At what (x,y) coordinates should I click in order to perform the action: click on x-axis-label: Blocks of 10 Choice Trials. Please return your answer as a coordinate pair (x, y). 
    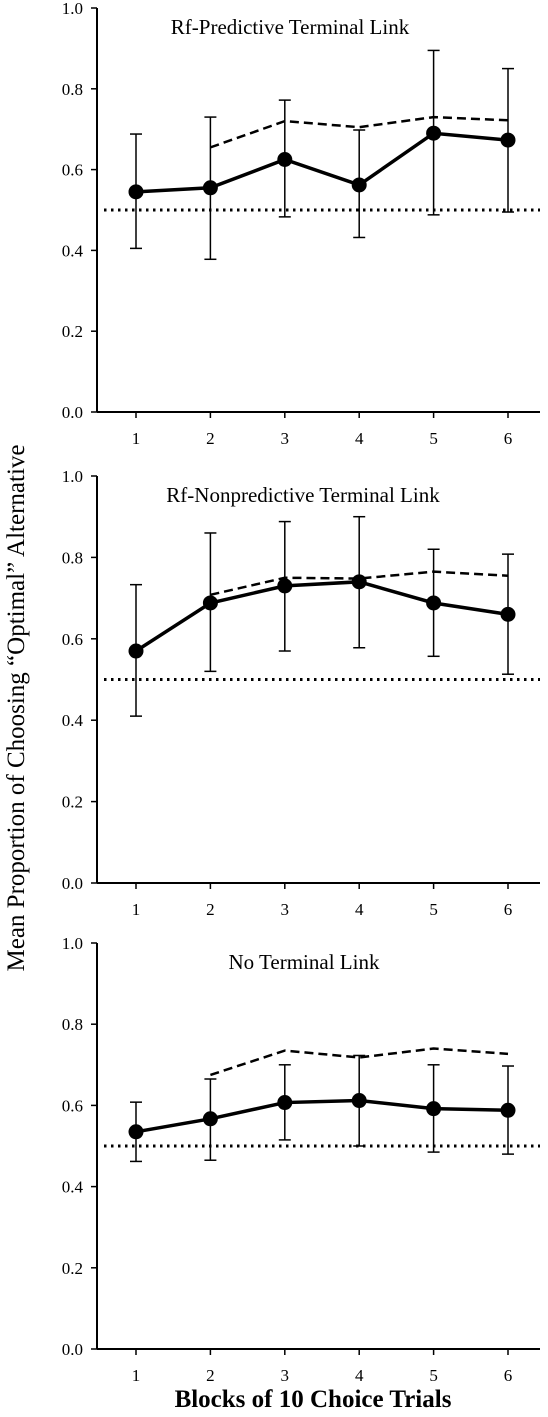
    Looking at the image, I should click on (313, 1399).